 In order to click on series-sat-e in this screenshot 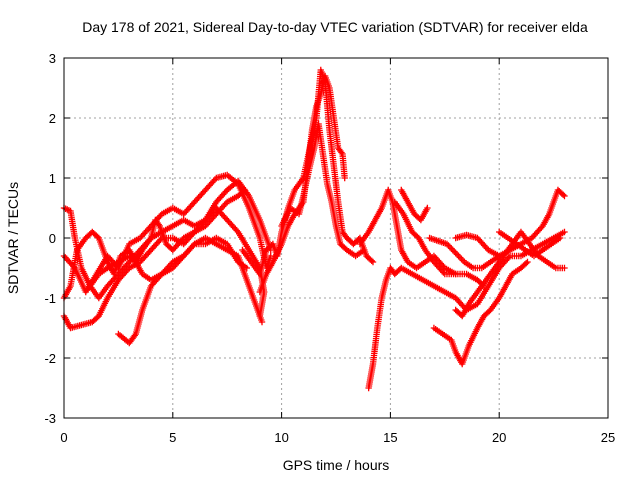, I will do `click(190, 290)`.